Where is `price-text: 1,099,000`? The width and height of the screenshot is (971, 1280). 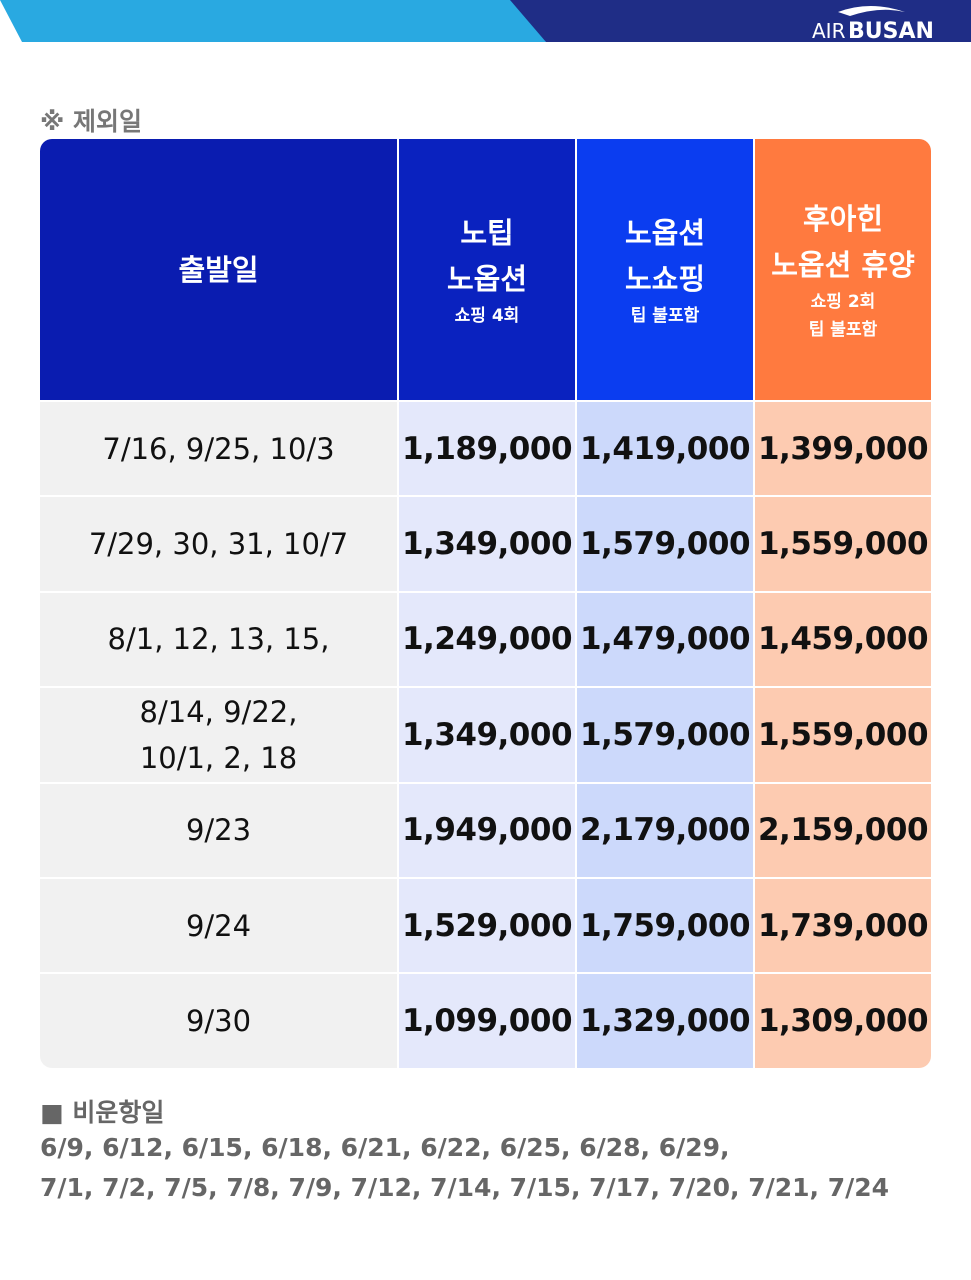 price-text: 1,099,000 is located at coordinates (487, 1021).